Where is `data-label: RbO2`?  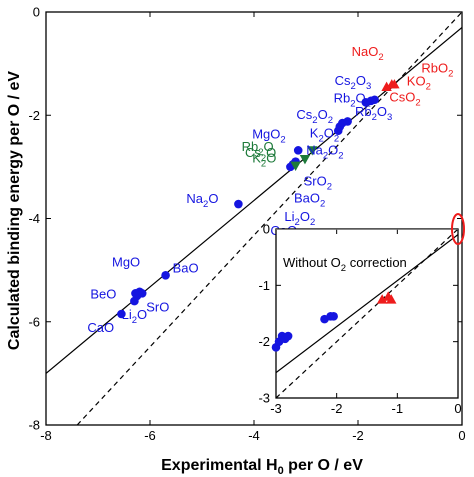
data-label: RbO2 is located at coordinates (437, 69).